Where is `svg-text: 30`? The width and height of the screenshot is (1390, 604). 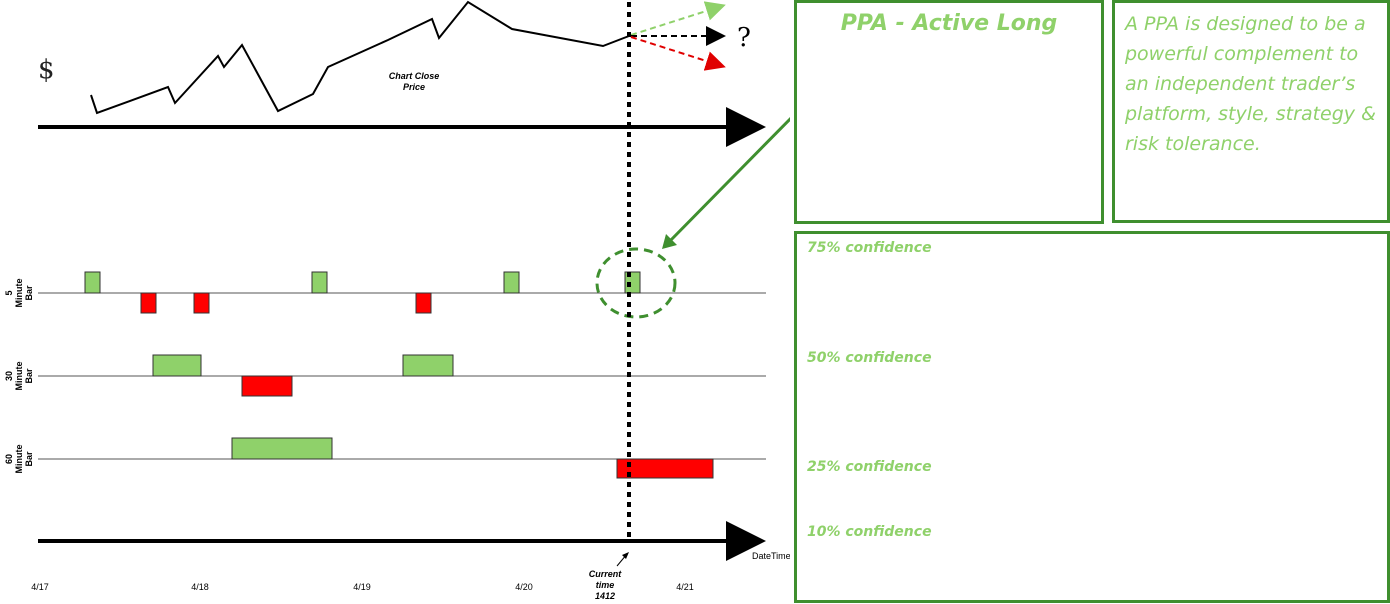 svg-text: 30 is located at coordinates (9, 376).